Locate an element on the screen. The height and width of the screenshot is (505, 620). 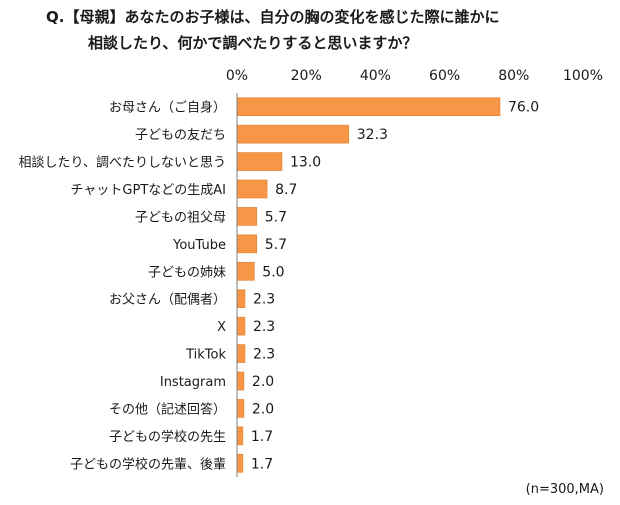
category-label: 子どもの姉妹 is located at coordinates (187, 272).